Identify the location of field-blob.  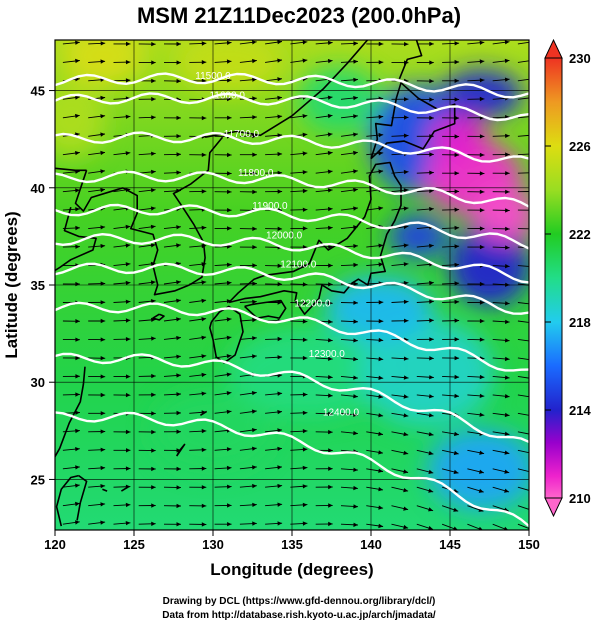
(80, 119).